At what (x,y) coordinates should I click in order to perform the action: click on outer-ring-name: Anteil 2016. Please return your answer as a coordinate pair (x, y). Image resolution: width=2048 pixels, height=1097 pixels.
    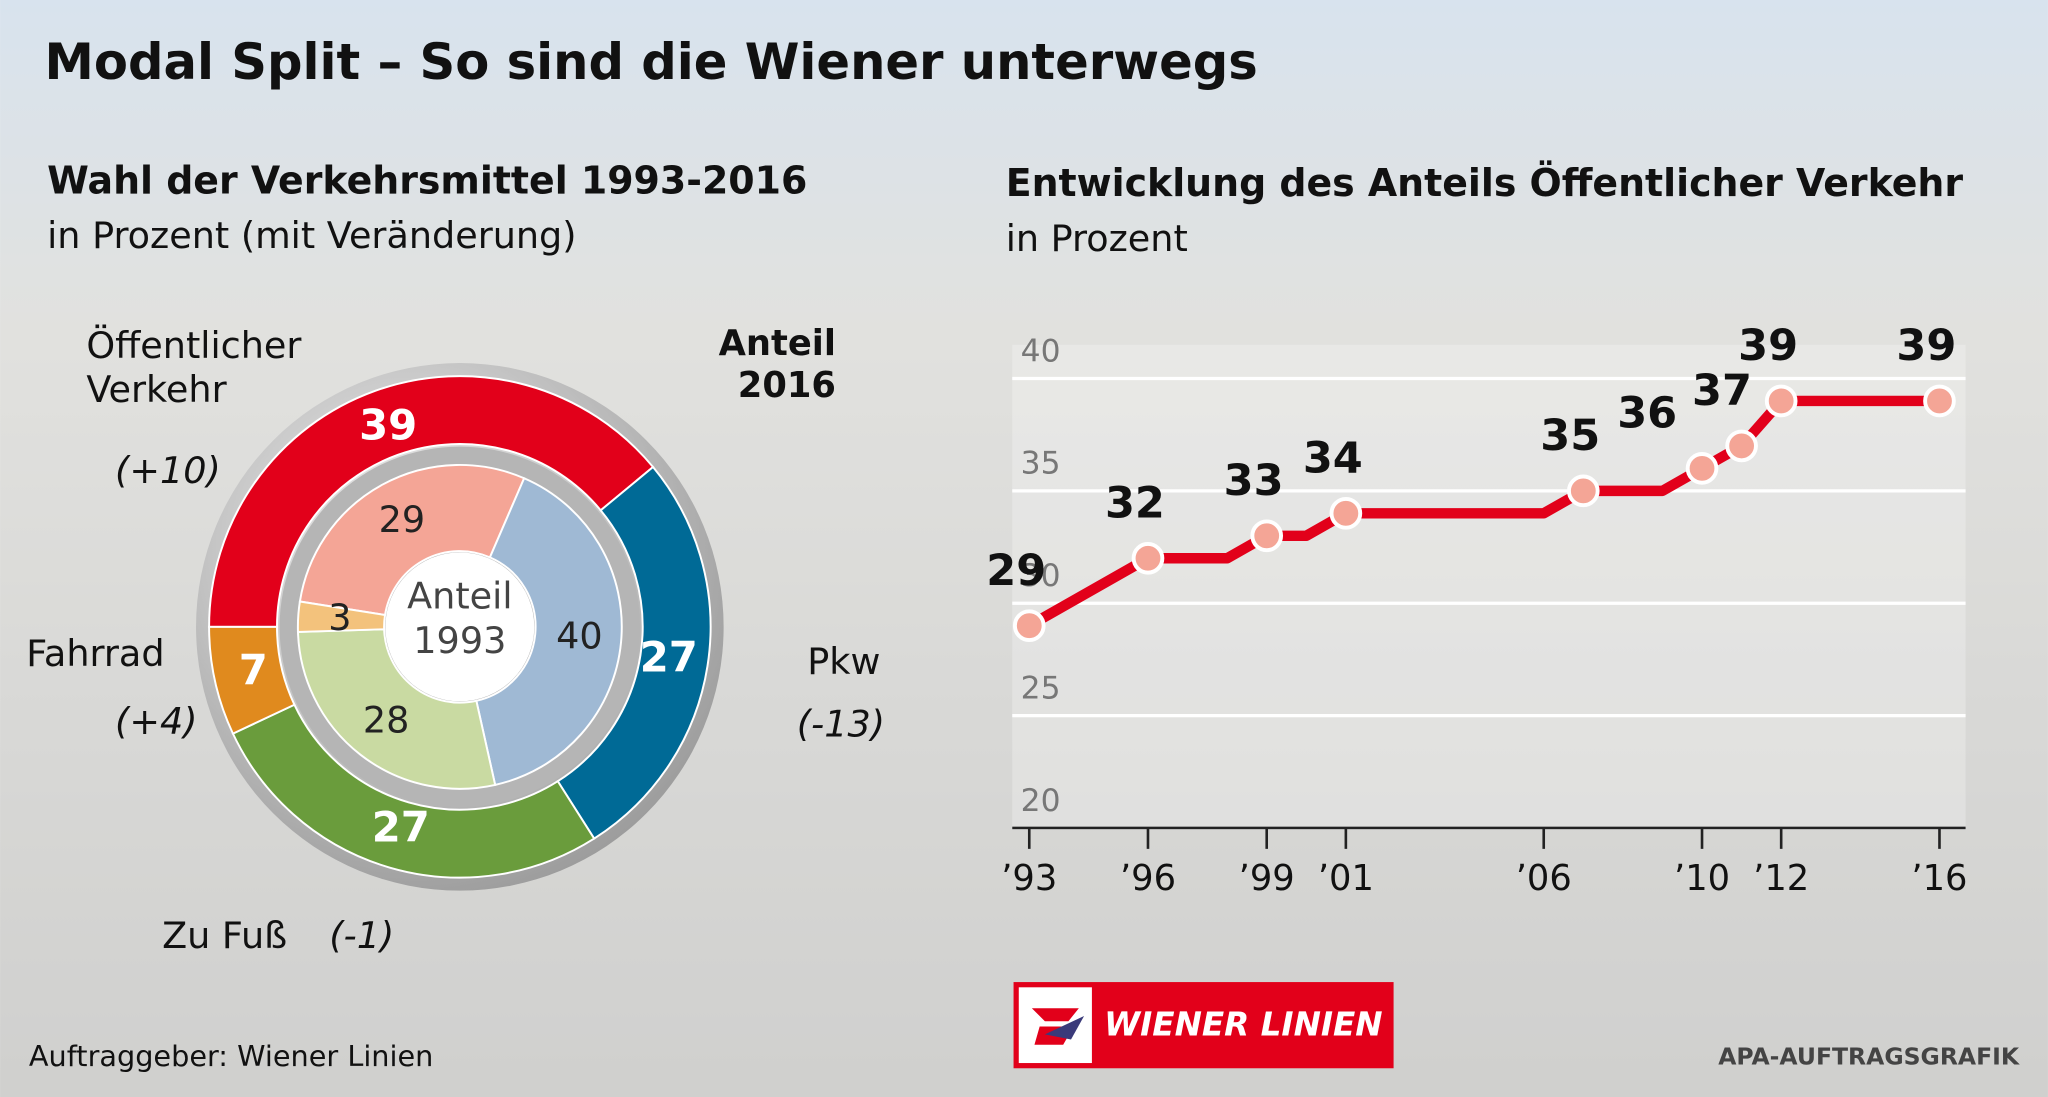
    Looking at the image, I should click on (777, 365).